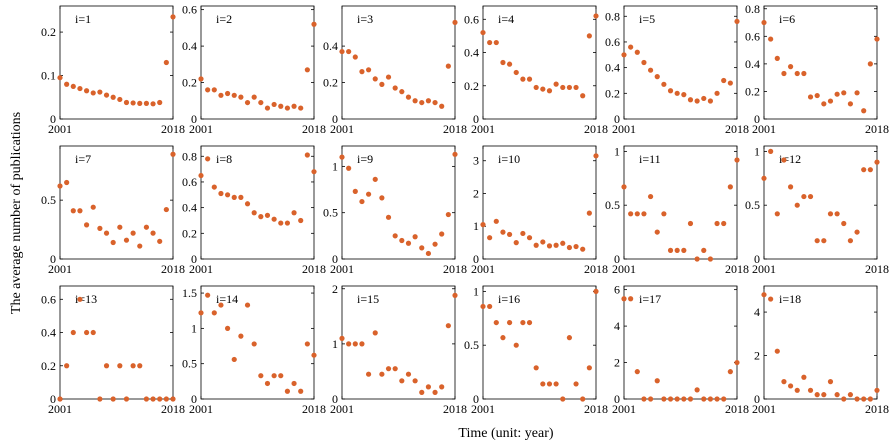 Image resolution: width=889 pixels, height=443 pixels. Describe the element at coordinates (365, 19) in the screenshot. I see `panel-title: i=3` at that location.